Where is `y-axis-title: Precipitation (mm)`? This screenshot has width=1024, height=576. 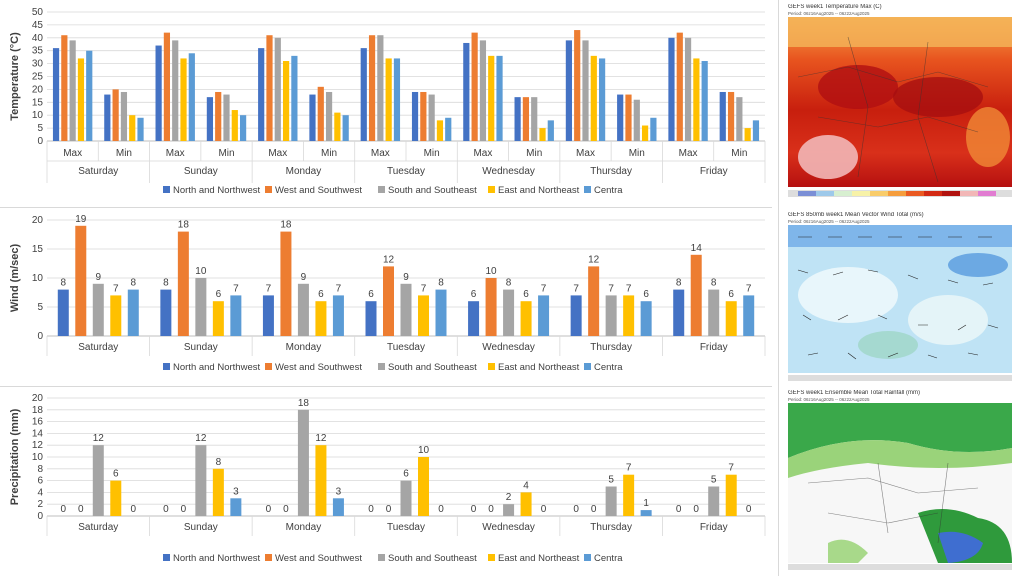
y-axis-title: Precipitation (mm) is located at coordinates (15, 456).